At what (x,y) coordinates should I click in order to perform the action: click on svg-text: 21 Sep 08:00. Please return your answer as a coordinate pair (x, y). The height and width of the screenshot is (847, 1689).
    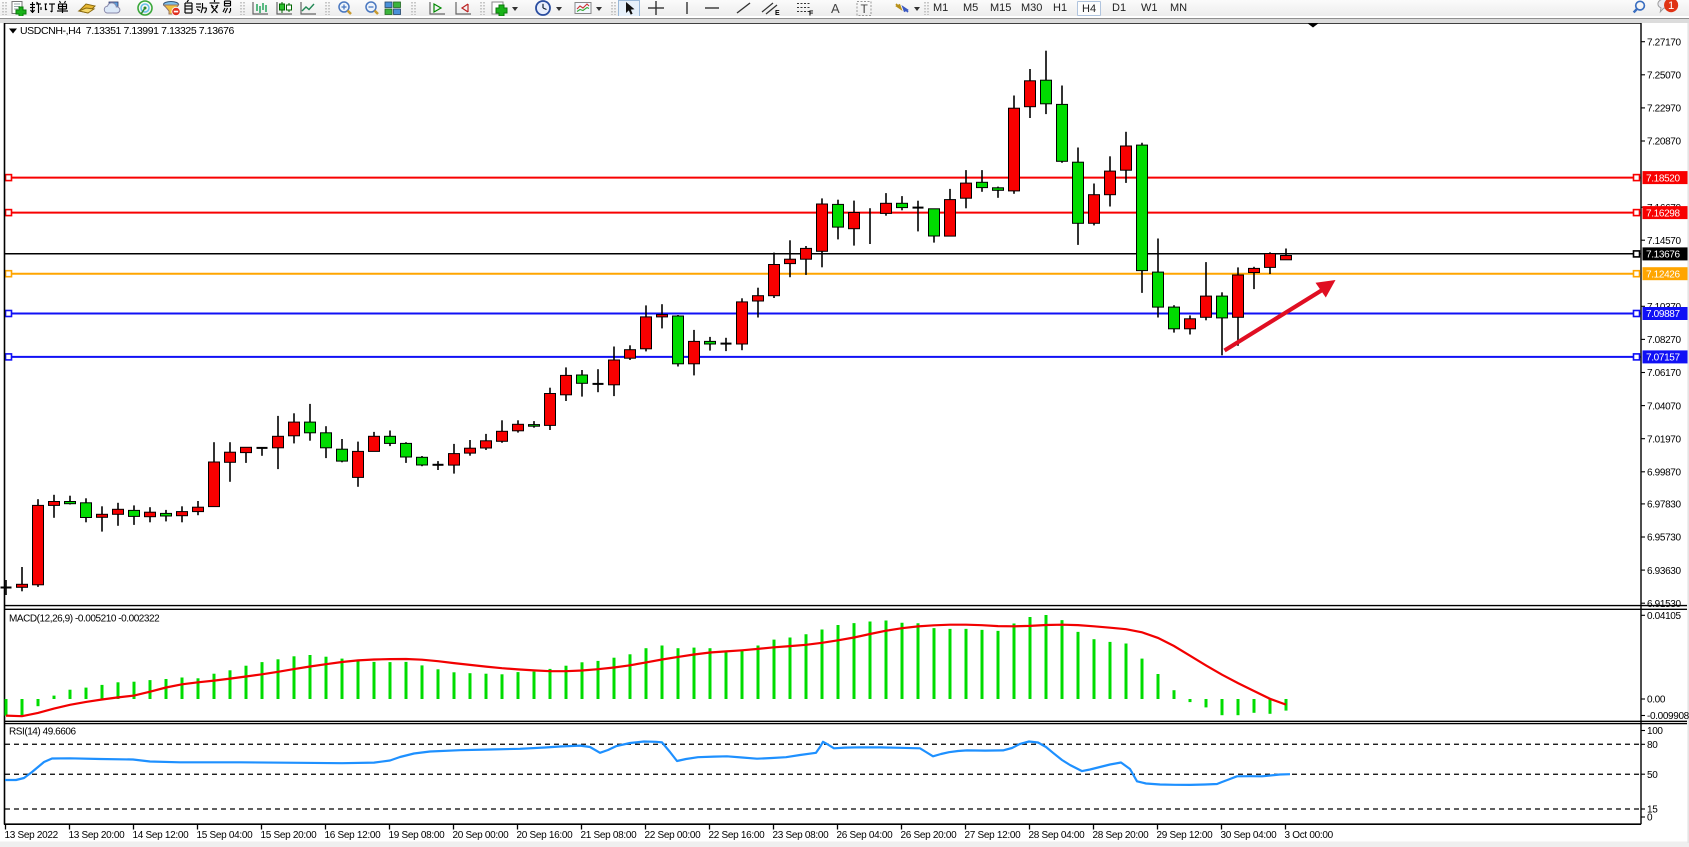
    Looking at the image, I should click on (609, 835).